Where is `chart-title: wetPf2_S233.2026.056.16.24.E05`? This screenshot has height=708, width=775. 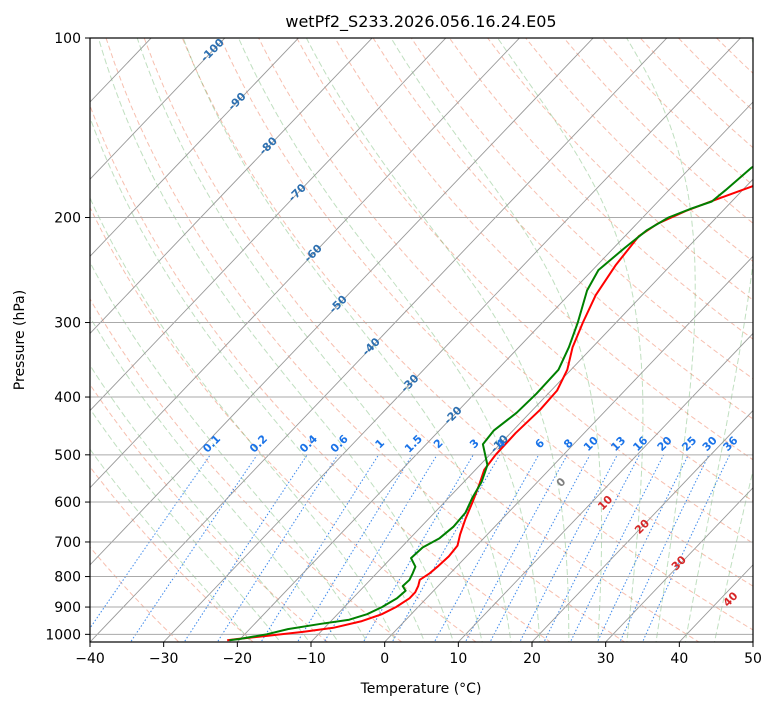 chart-title: wetPf2_S233.2026.056.16.24.E05 is located at coordinates (420, 22).